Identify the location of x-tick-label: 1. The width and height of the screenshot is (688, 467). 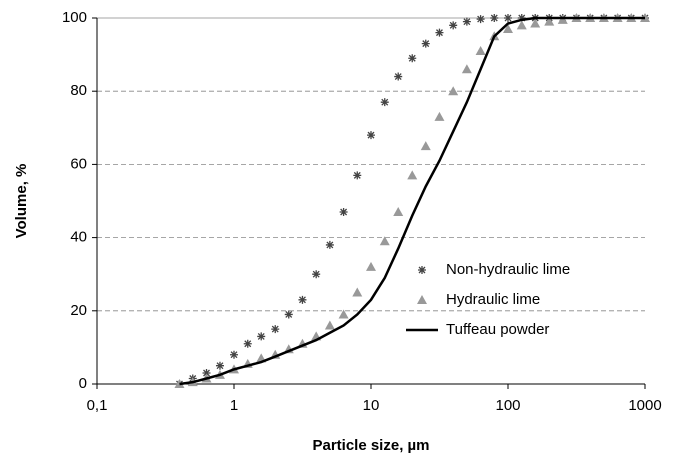
(234, 405).